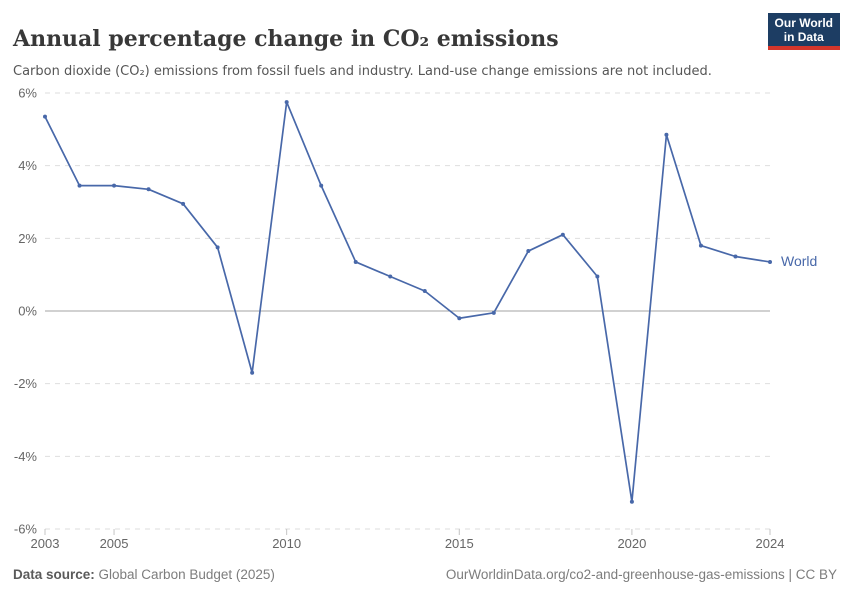 Image resolution: width=850 pixels, height=600 pixels. What do you see at coordinates (27, 238) in the screenshot?
I see `y-axis-tick-label: 2%` at bounding box center [27, 238].